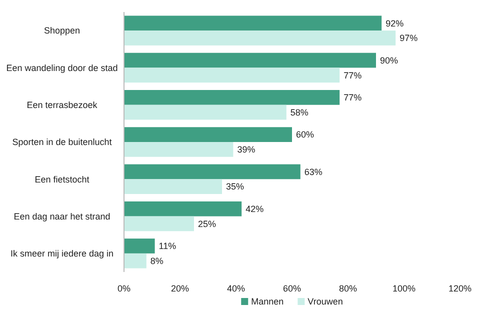  What do you see at coordinates (62, 31) in the screenshot?
I see `y-tick-label: Shoppen` at bounding box center [62, 31].